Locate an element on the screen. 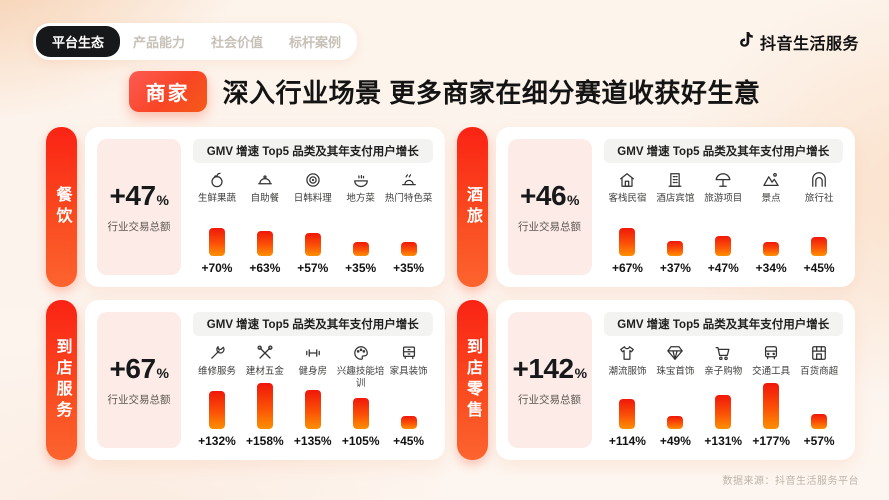 This screenshot has width=889, height=500. bar-value-label: +45% is located at coordinates (819, 268).